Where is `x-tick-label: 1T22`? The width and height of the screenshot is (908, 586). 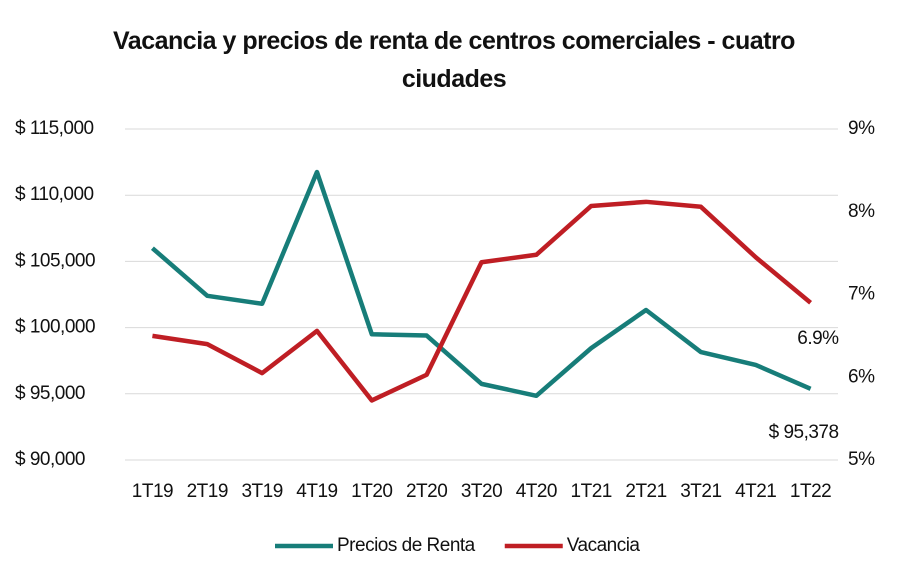
x-tick-label: 1T22 is located at coordinates (810, 491).